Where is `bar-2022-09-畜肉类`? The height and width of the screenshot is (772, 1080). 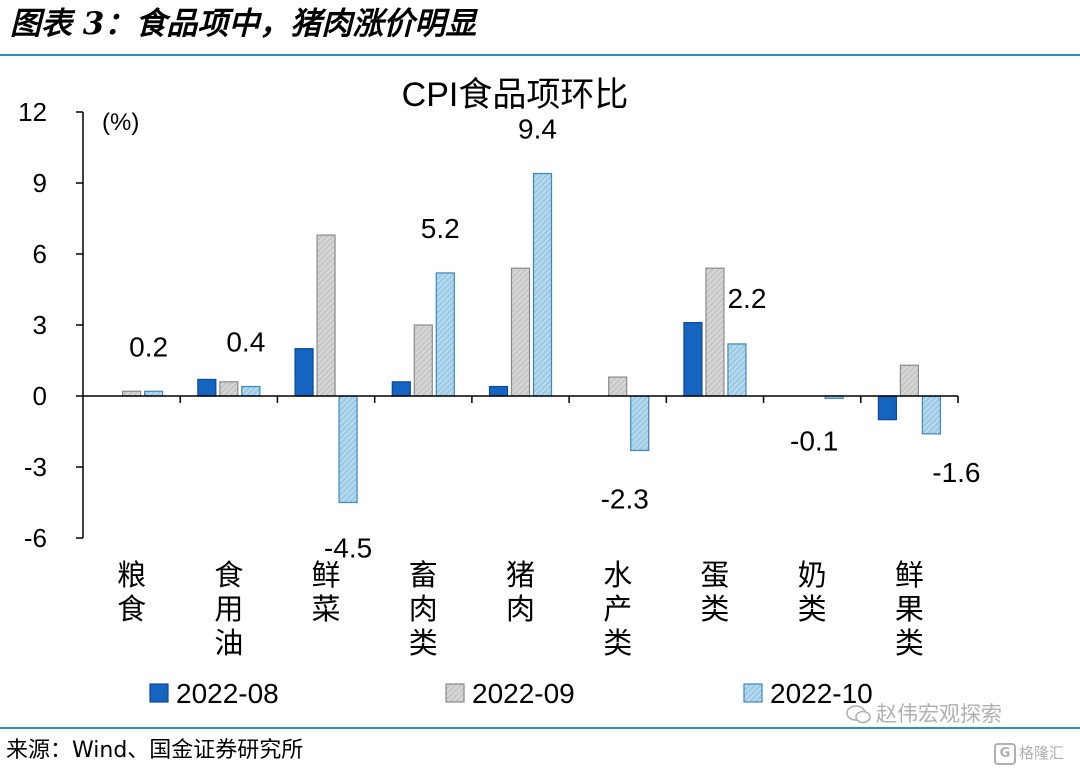
bar-2022-09-畜肉类 is located at coordinates (423, 360).